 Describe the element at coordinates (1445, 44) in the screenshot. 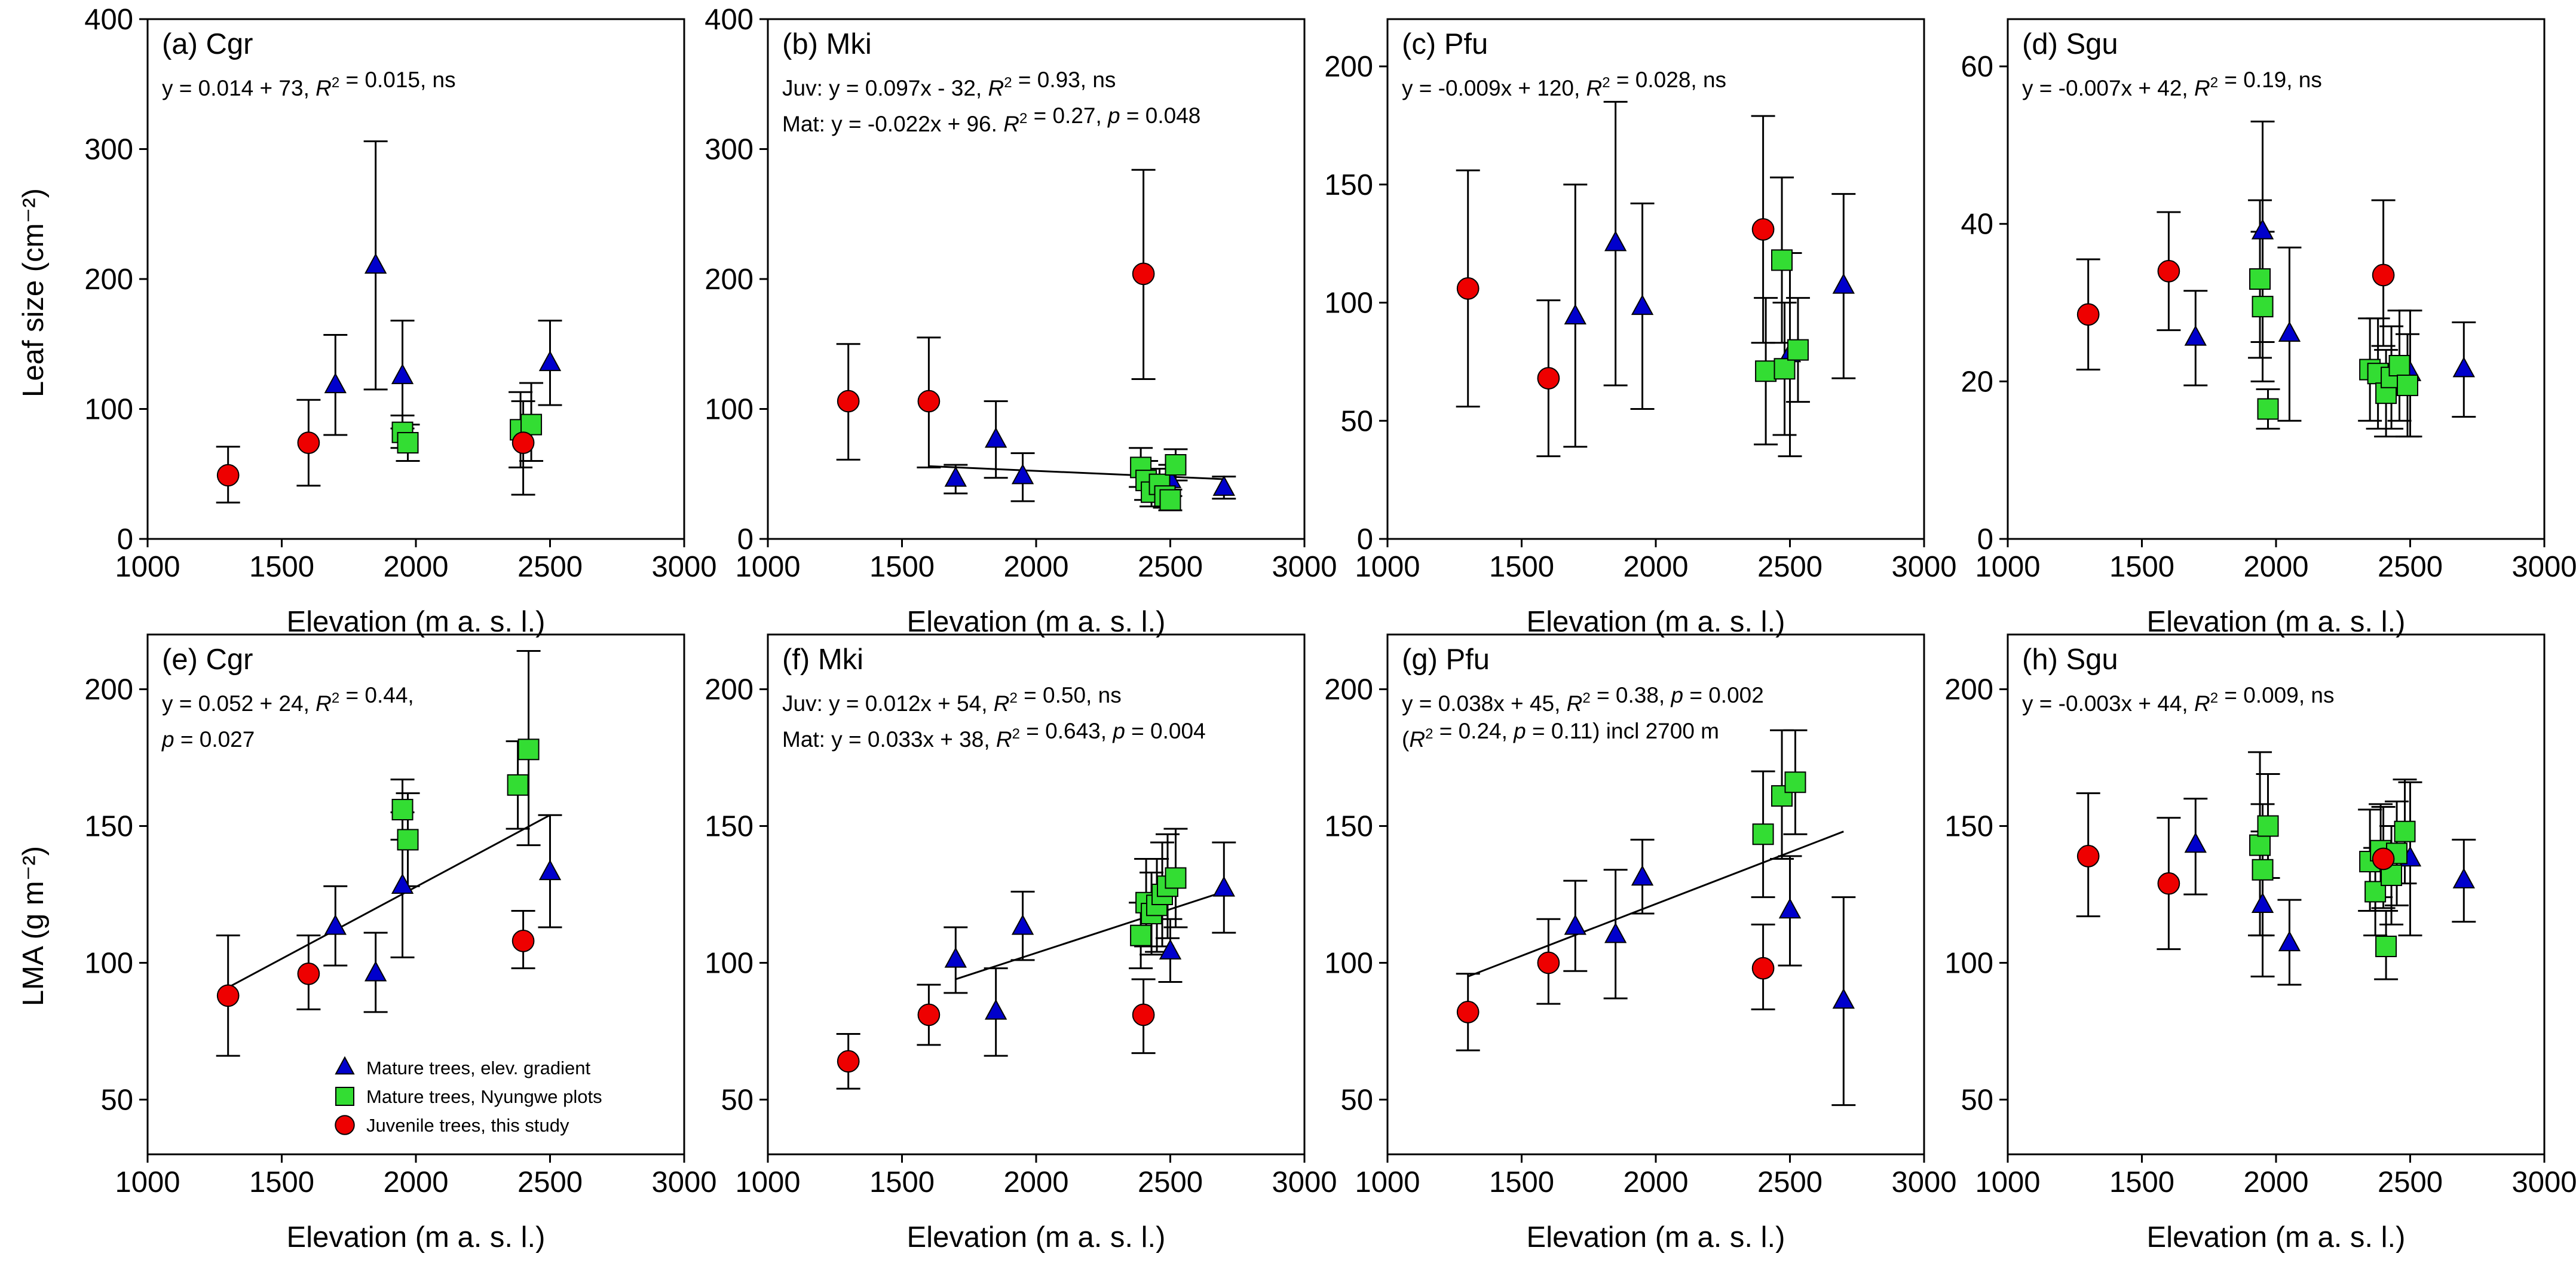

I see `panel-title: (c) Pfu` at that location.